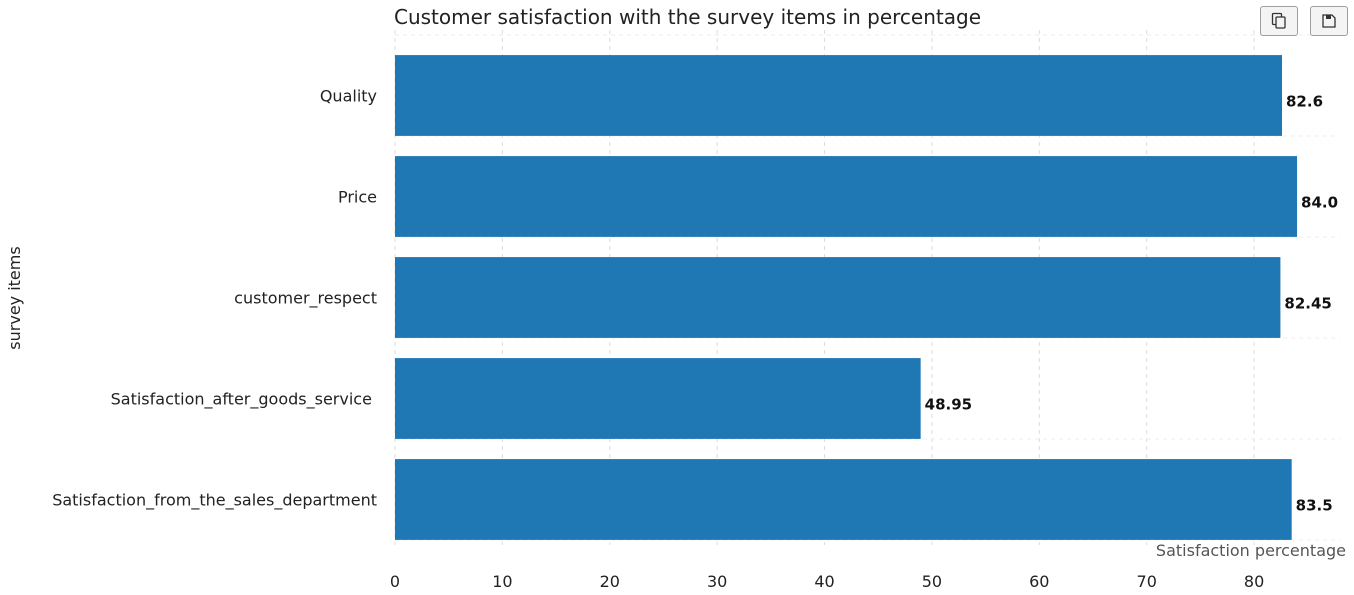 The width and height of the screenshot is (1354, 595). I want to click on bar-value-label: 84.0, so click(1319, 203).